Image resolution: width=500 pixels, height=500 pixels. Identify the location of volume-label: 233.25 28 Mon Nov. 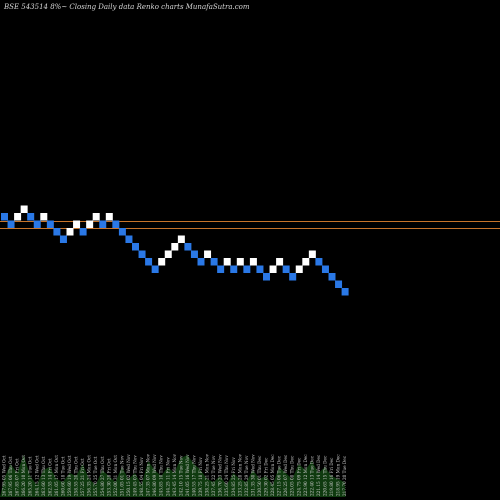
(239, 474).